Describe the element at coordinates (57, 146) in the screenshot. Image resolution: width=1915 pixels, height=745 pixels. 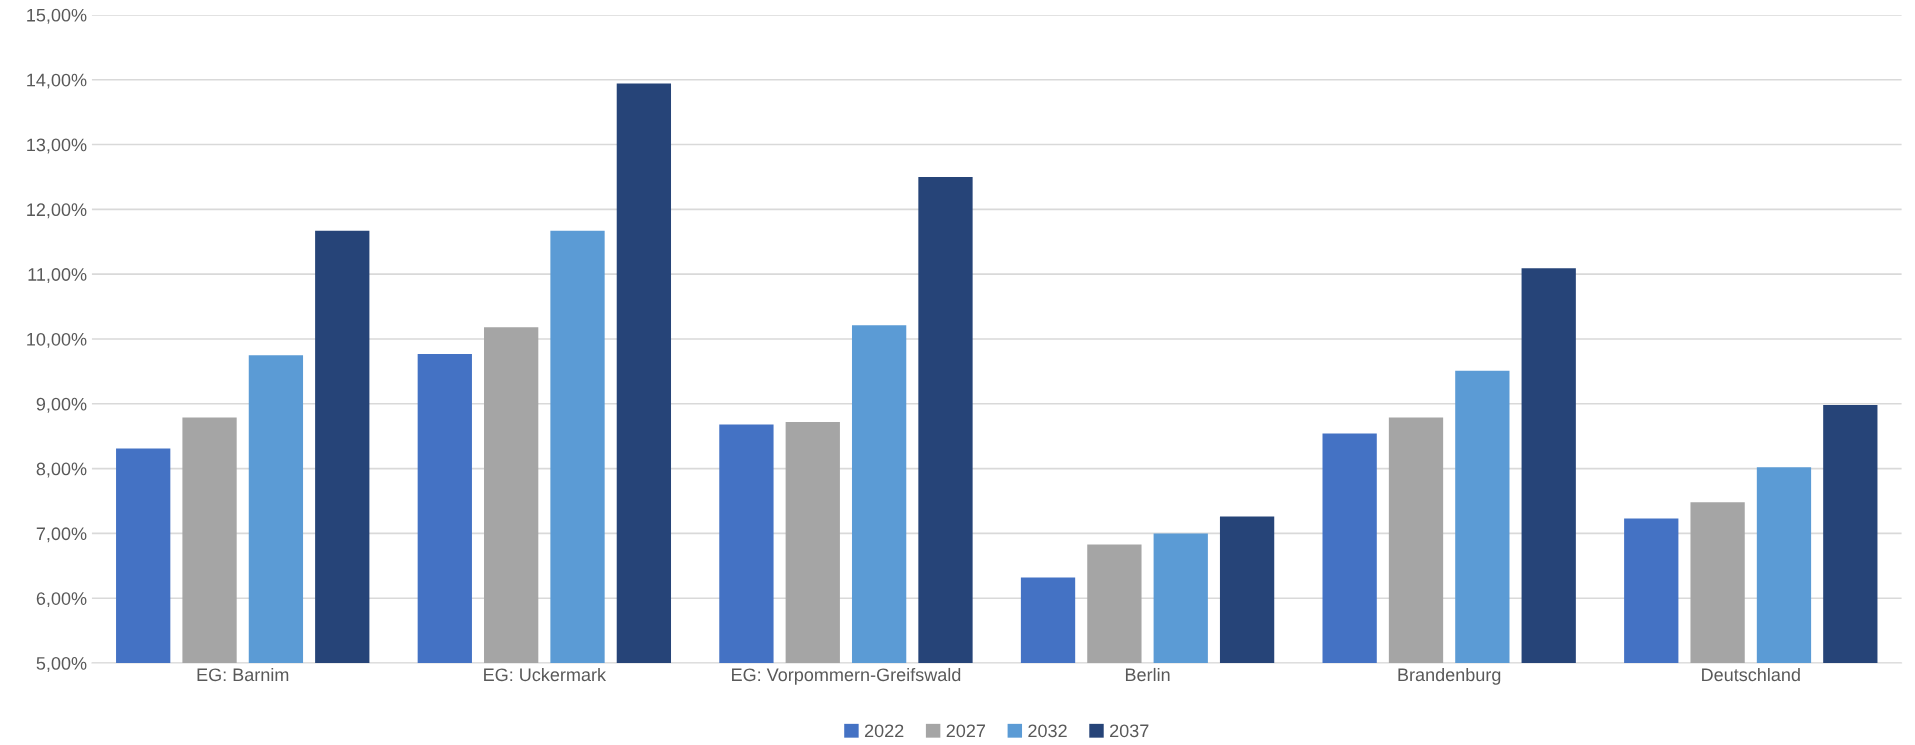
I see `y-tick-label: 13,00%` at that location.